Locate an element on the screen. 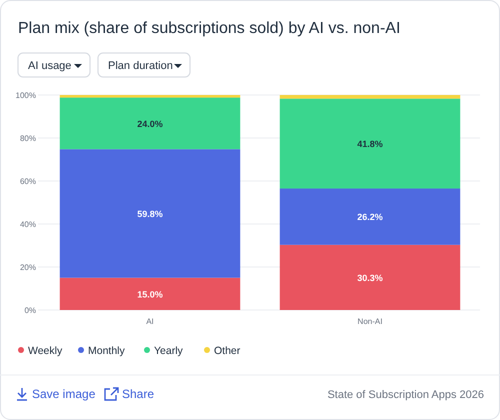 Image resolution: width=500 pixels, height=420 pixels. data-label: 30.3% is located at coordinates (370, 277).